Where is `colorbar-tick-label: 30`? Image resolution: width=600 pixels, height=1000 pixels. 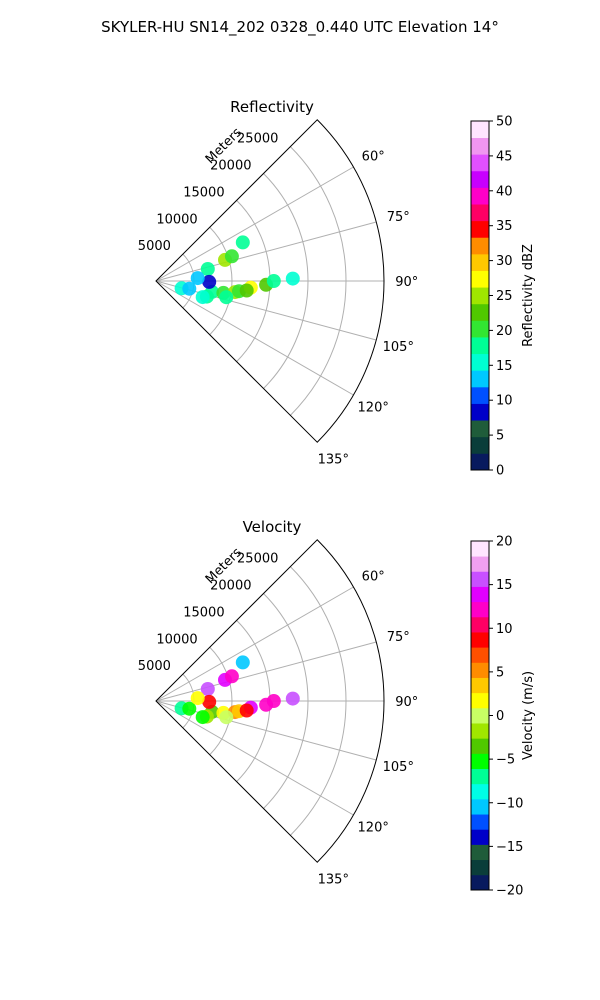 colorbar-tick-label: 30 is located at coordinates (504, 261).